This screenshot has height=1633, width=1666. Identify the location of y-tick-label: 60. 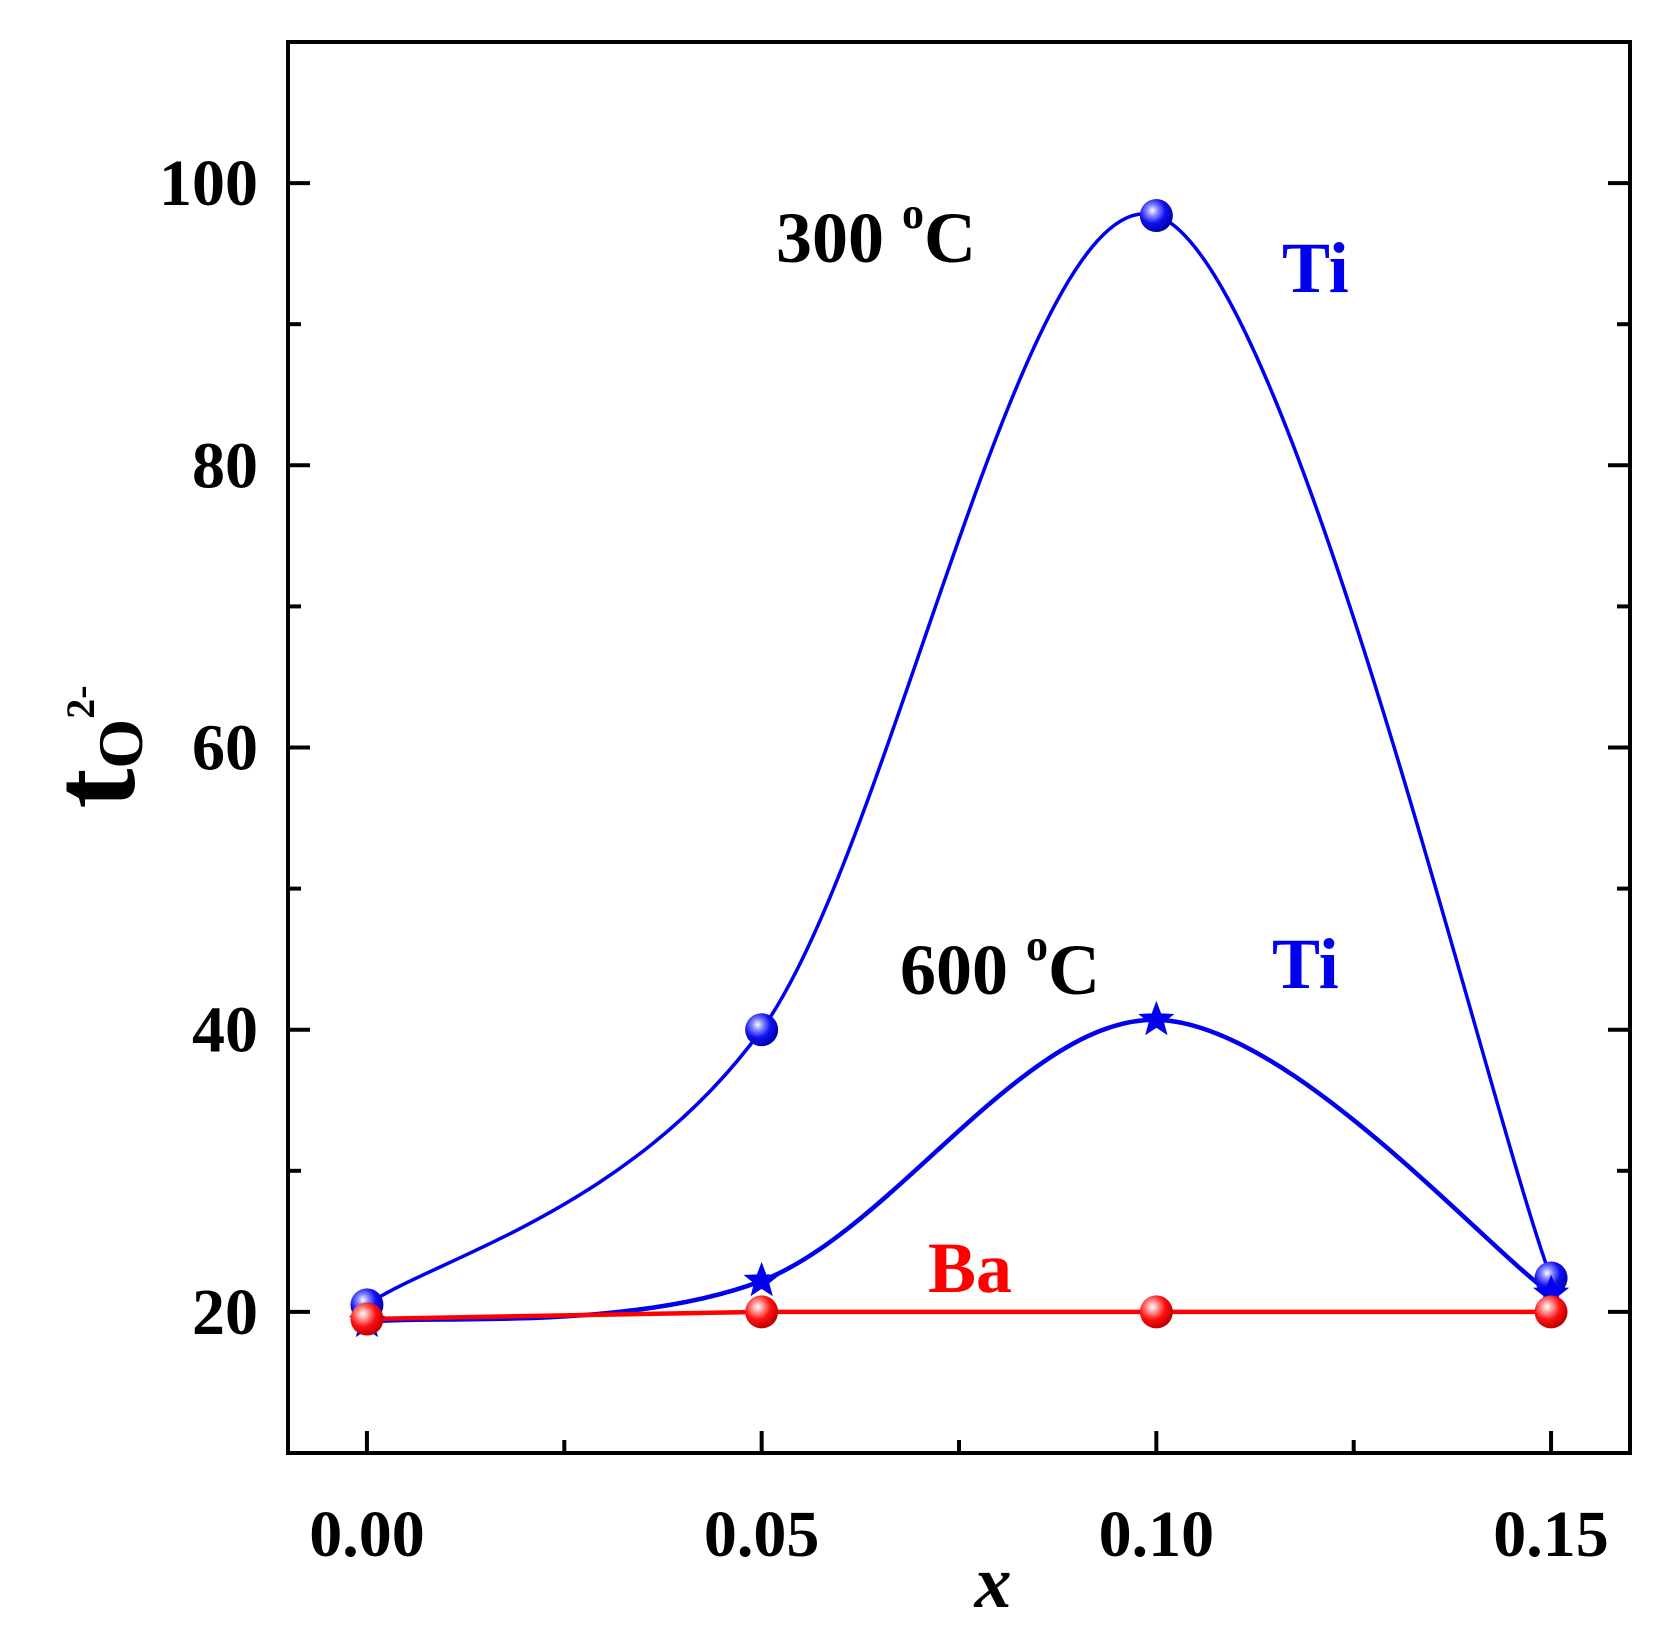
(225, 748).